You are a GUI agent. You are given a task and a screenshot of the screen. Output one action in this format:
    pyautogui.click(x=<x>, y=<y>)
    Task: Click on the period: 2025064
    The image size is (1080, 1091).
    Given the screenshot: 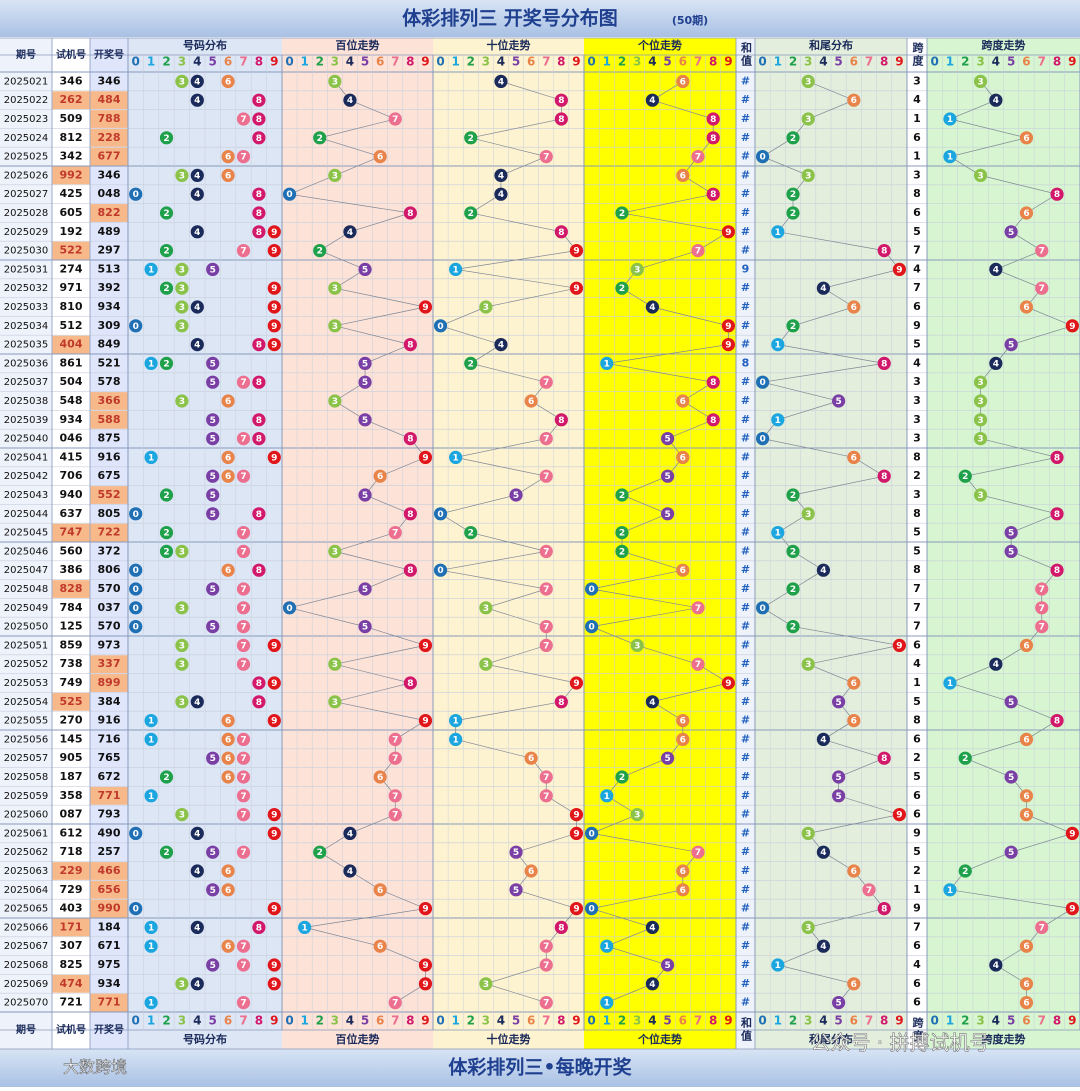 What is the action you would take?
    pyautogui.click(x=26, y=890)
    